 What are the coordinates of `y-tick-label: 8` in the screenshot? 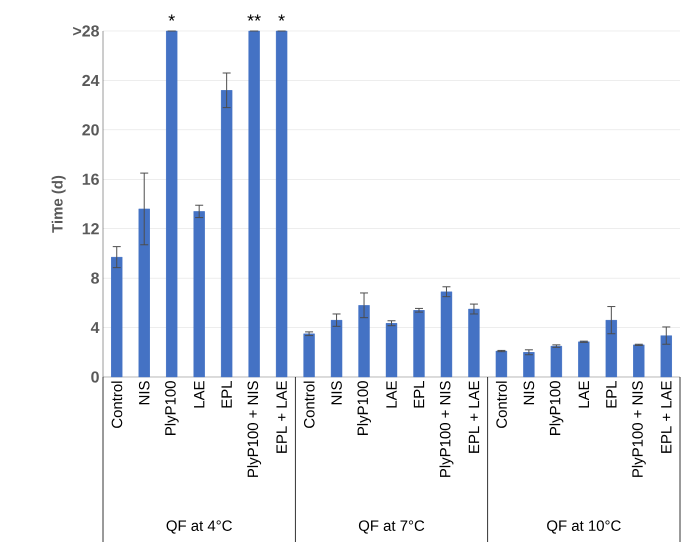 It's located at (95, 278).